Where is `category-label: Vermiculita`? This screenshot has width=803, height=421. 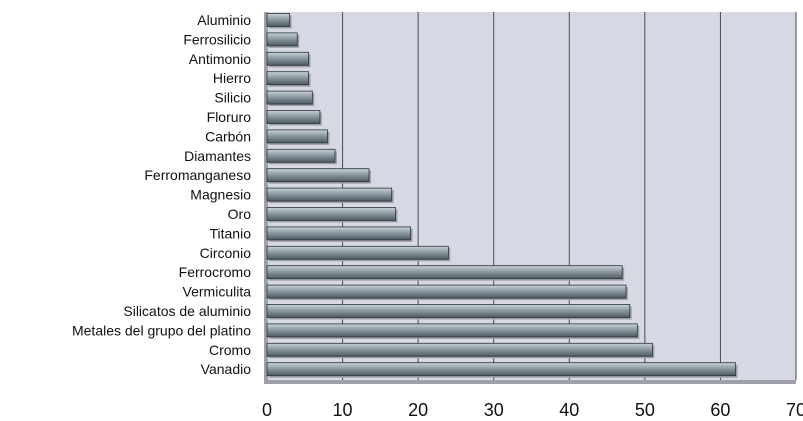 category-label: Vermiculita is located at coordinates (217, 292).